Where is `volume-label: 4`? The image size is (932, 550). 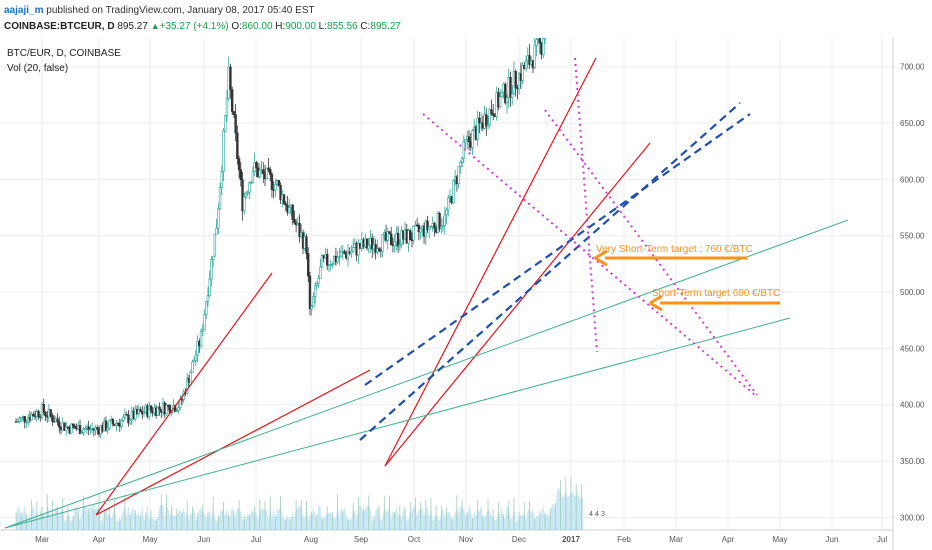 volume-label: 4 is located at coordinates (591, 514).